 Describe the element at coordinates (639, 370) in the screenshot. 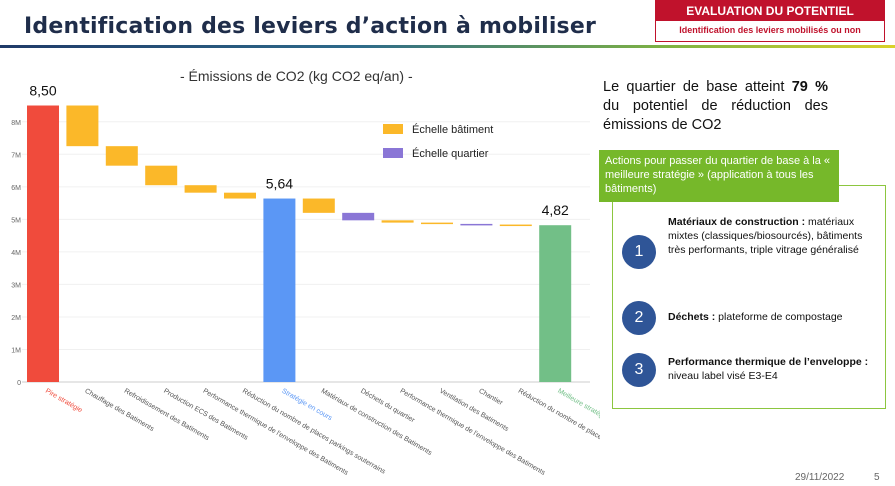

I see `lever-number-badge: 3` at that location.